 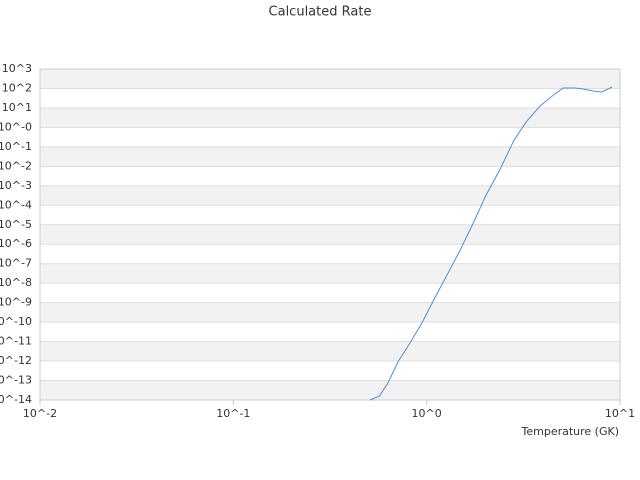 I want to click on y-tick-label: 10^-13, so click(x=16, y=380).